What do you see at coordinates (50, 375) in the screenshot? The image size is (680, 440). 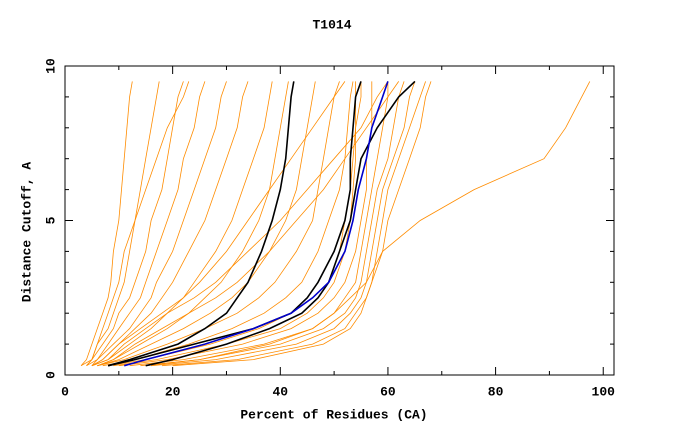 I see `y-tick-label: 0` at bounding box center [50, 375].